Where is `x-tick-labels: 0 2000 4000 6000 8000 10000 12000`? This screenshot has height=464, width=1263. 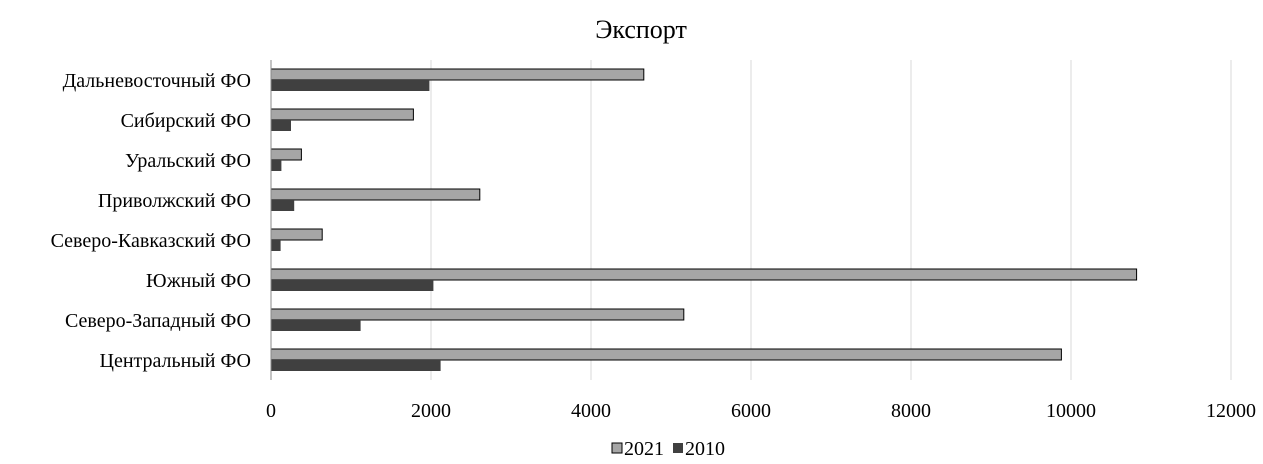
x-tick-labels: 0 2000 4000 6000 8000 10000 12000 is located at coordinates (761, 411).